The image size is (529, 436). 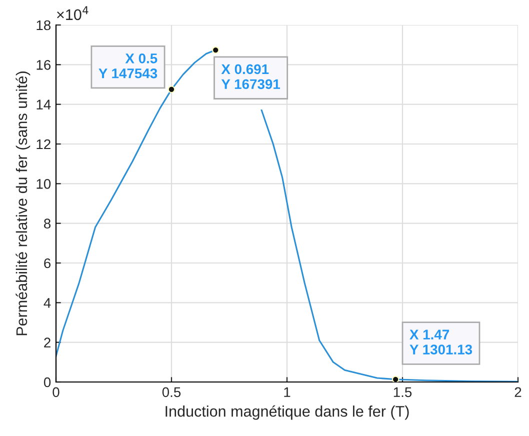 What do you see at coordinates (287, 392) in the screenshot?
I see `x-tick-label: 1` at bounding box center [287, 392].